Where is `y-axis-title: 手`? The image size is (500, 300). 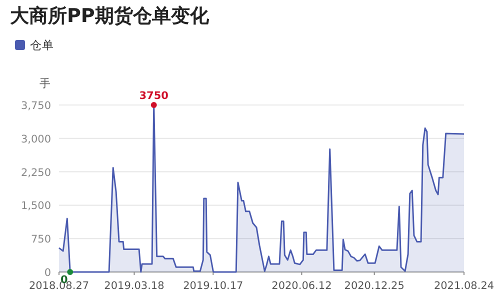 y-axis-title: 手 is located at coordinates (45, 83).